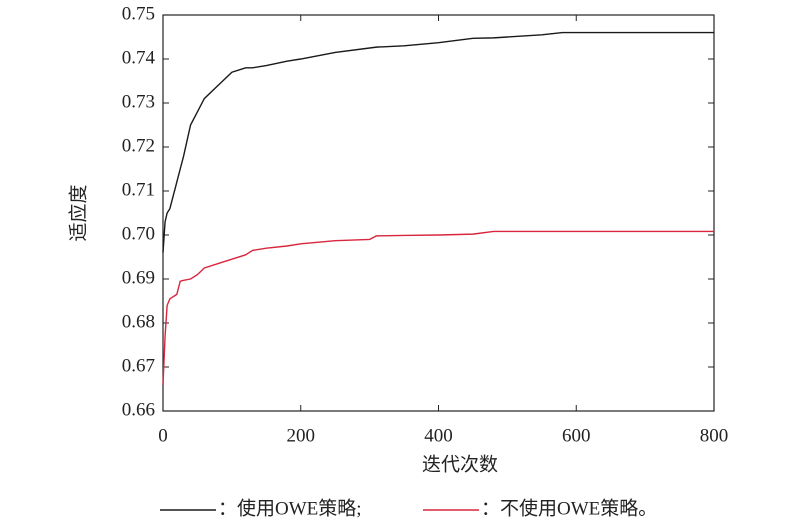 This screenshot has width=800, height=525. What do you see at coordinates (78, 212) in the screenshot?
I see `y-axis-title: 适应度` at bounding box center [78, 212].